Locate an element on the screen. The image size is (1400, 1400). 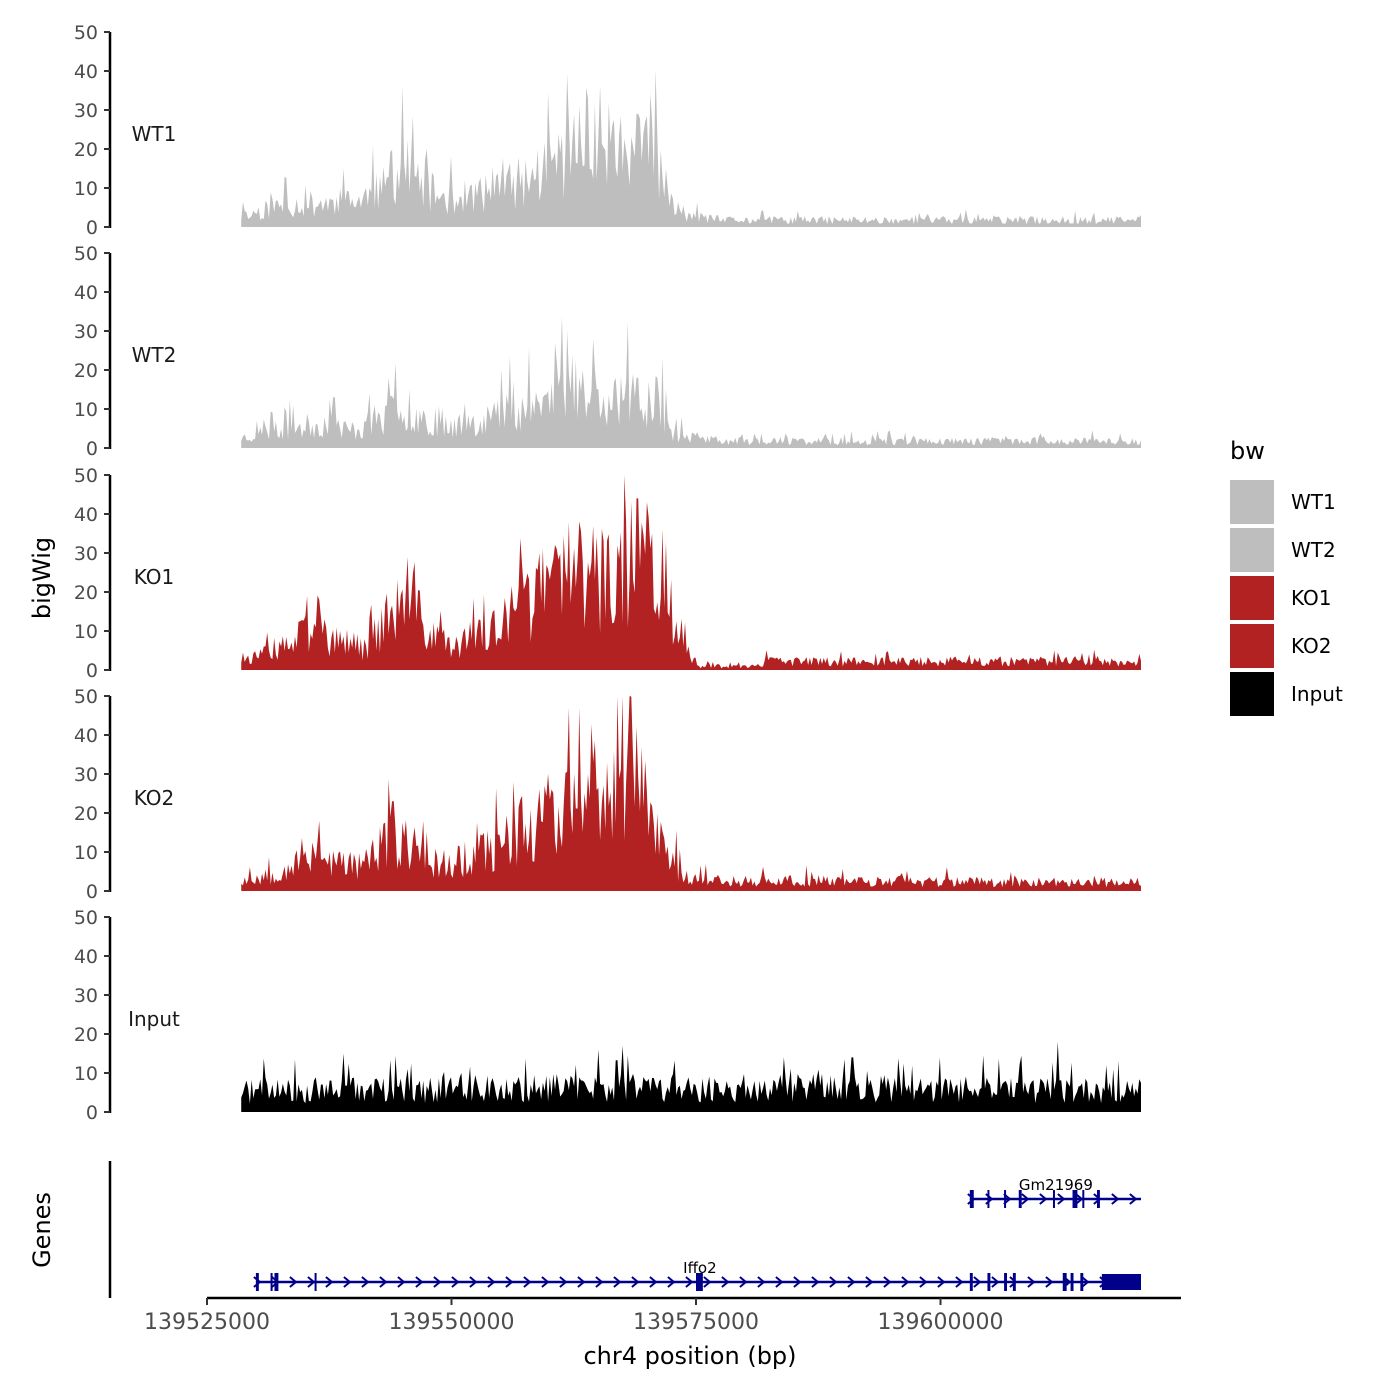
gene-label: Gm21969 is located at coordinates (1056, 1185).